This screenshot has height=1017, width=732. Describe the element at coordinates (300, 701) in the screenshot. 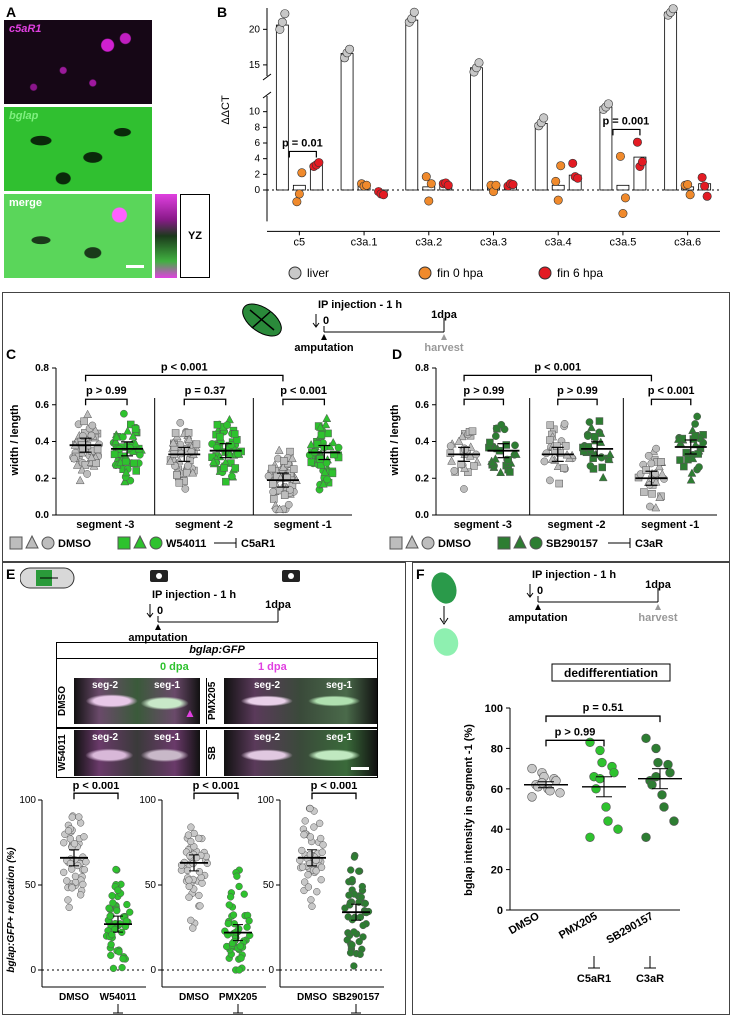

I see `img-pmx205: seg-2 seg-1` at that location.